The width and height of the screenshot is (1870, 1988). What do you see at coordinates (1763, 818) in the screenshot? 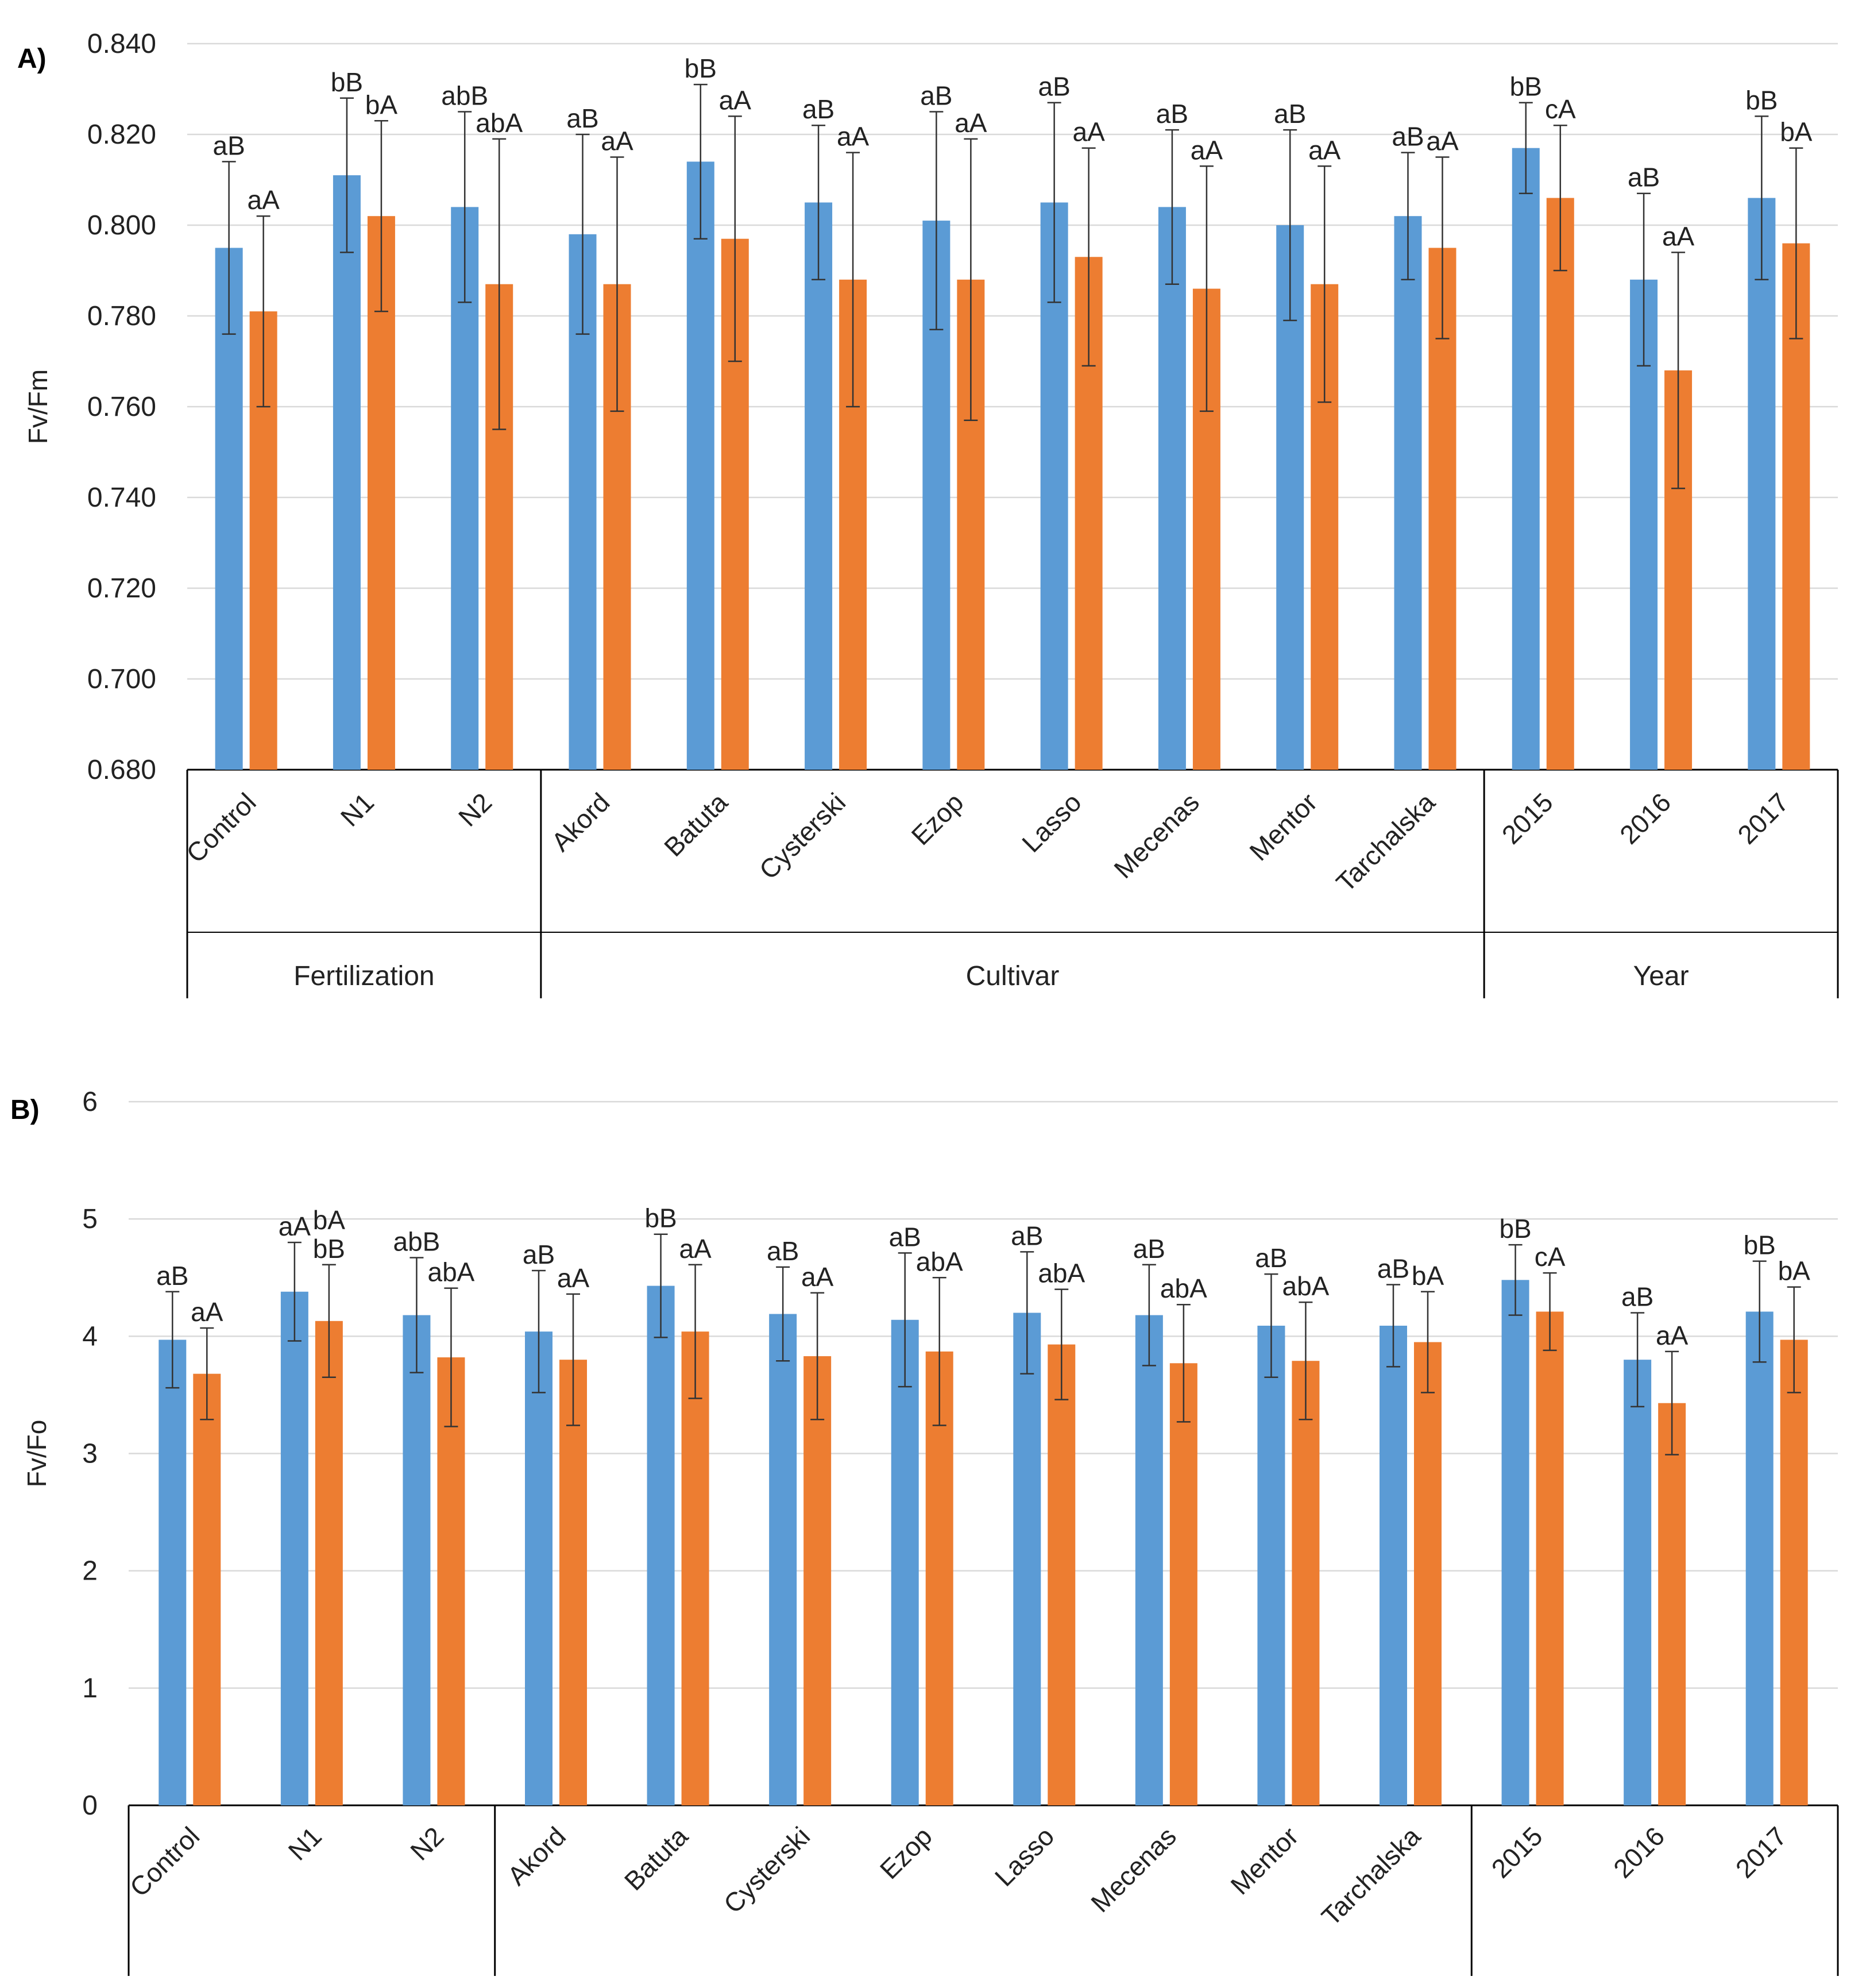
I see `category-label: 2017` at bounding box center [1763, 818].